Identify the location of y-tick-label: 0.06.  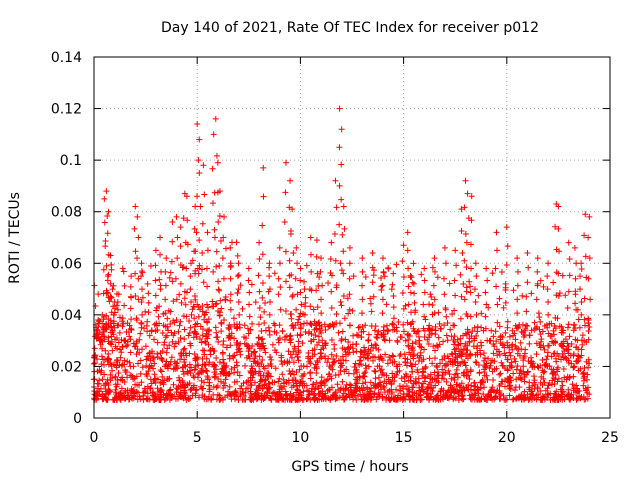
(66, 264).